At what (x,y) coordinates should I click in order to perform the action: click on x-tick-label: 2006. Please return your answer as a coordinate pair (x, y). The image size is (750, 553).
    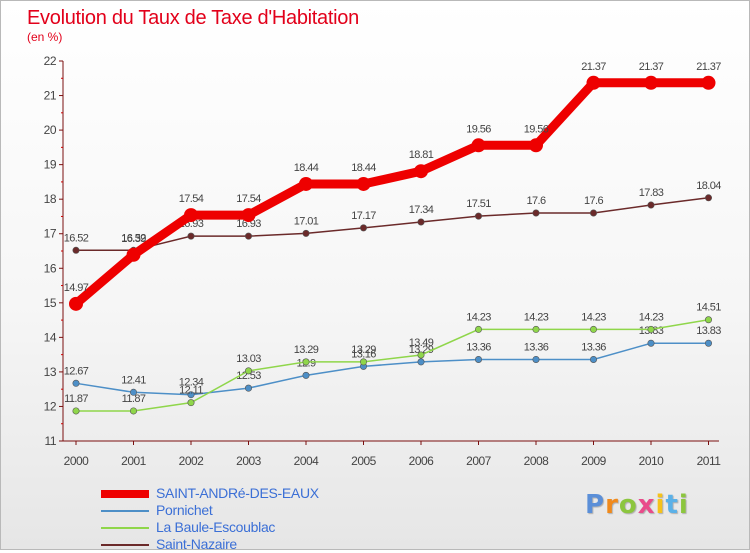
    Looking at the image, I should click on (422, 461).